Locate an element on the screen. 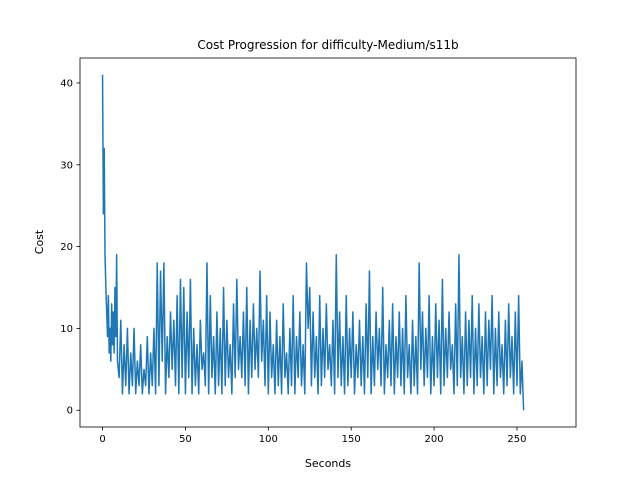  x-tick-label: 50 is located at coordinates (185, 439).